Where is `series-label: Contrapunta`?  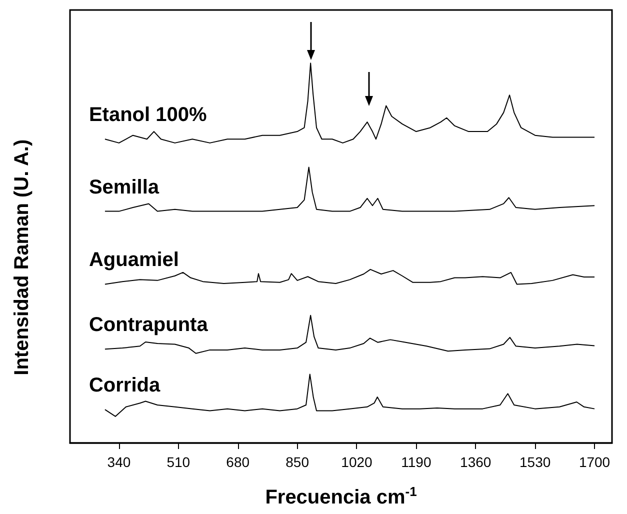 series-label: Contrapunta is located at coordinates (148, 325).